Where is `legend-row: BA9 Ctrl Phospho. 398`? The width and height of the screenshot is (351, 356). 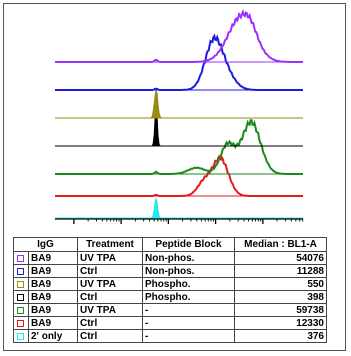
legend-row: BA9 Ctrl Phospho. 398 is located at coordinates (170, 297).